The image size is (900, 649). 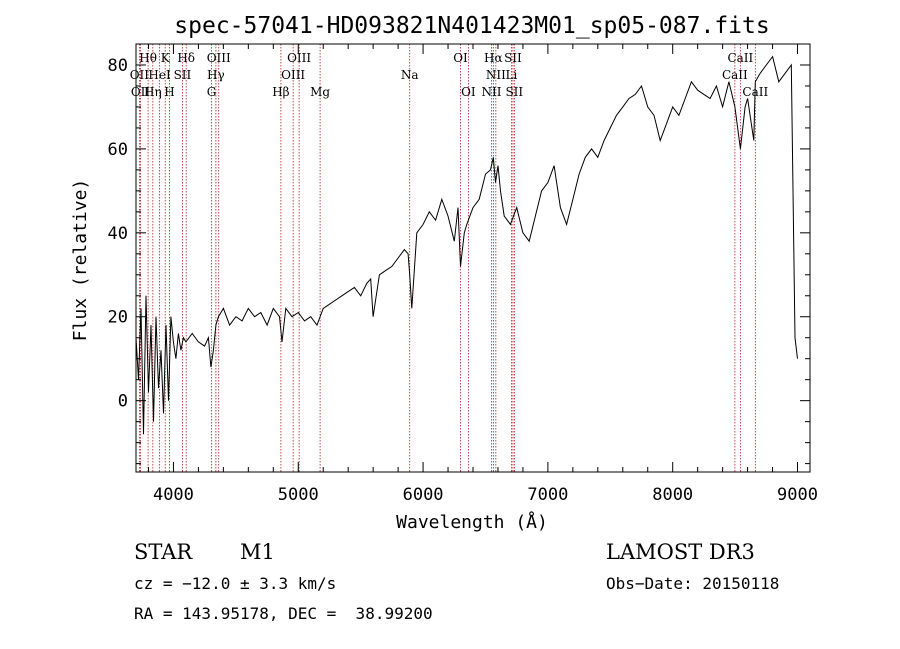 What do you see at coordinates (797, 495) in the screenshot?
I see `x-tick-label-9000: 9000` at bounding box center [797, 495].